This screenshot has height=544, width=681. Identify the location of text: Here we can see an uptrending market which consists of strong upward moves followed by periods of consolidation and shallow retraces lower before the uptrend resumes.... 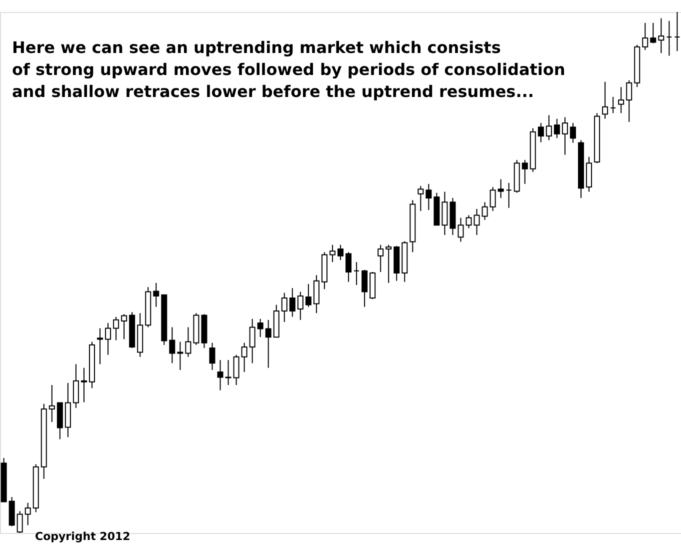
(289, 69).